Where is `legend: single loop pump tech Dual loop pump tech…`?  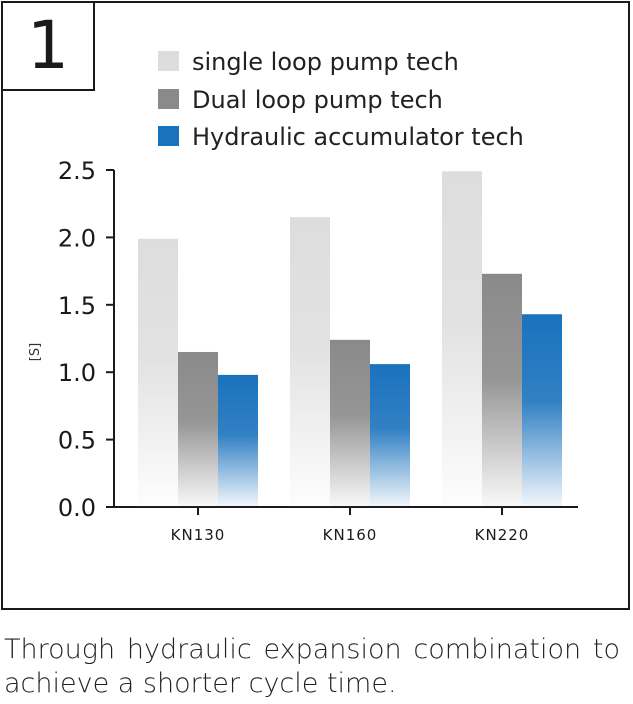
legend: single loop pump tech Dual loop pump tech… is located at coordinates (341, 99).